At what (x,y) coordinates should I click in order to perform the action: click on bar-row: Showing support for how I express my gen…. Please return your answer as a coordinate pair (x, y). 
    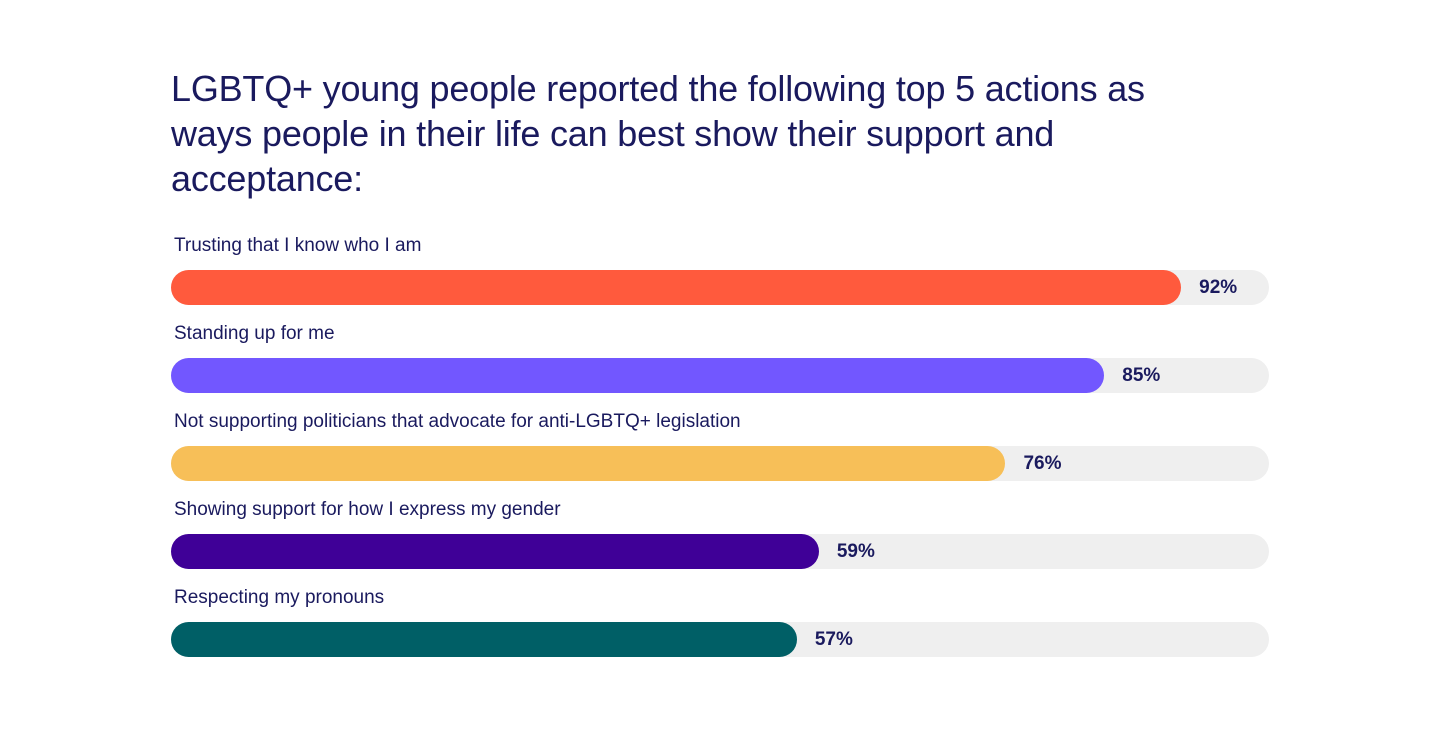
    Looking at the image, I should click on (721, 542).